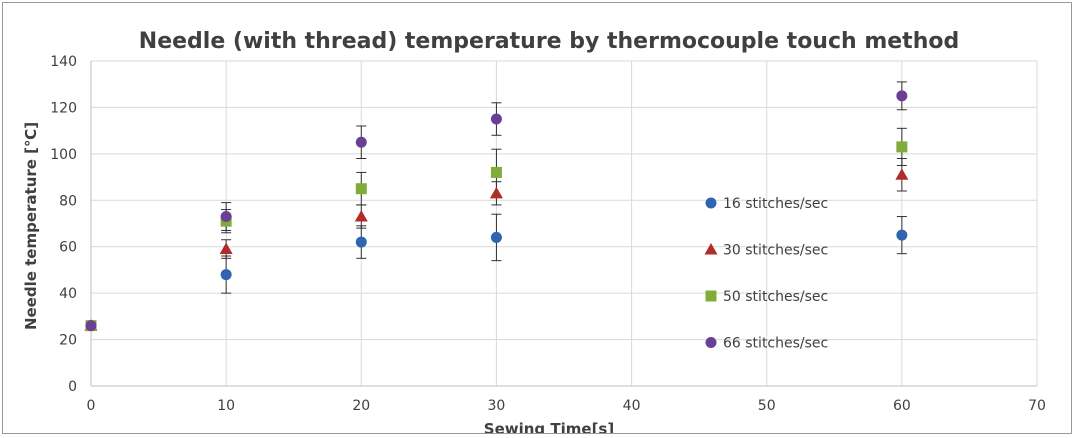 The height and width of the screenshot is (438, 1075). I want to click on x-tick-label: 60, so click(902, 406).